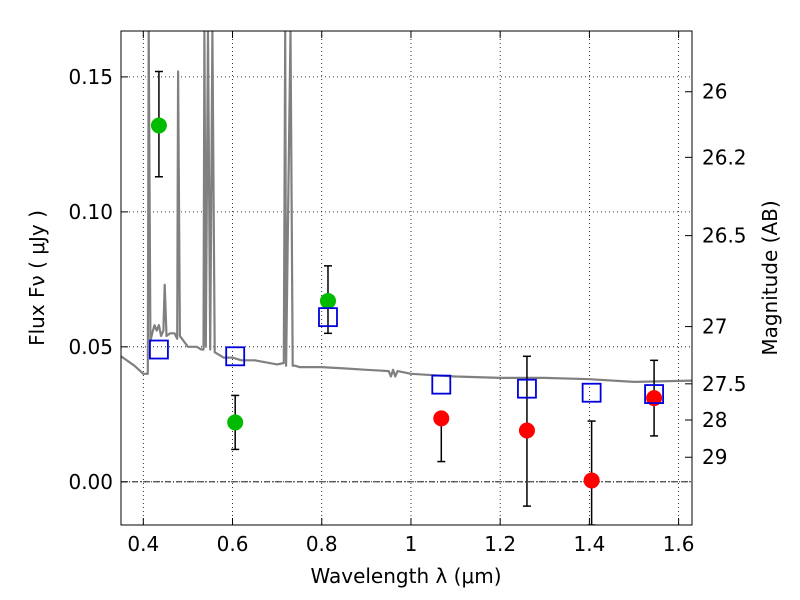 The height and width of the screenshot is (600, 800). What do you see at coordinates (233, 544) in the screenshot?
I see `x-tick-label: 0.6` at bounding box center [233, 544].